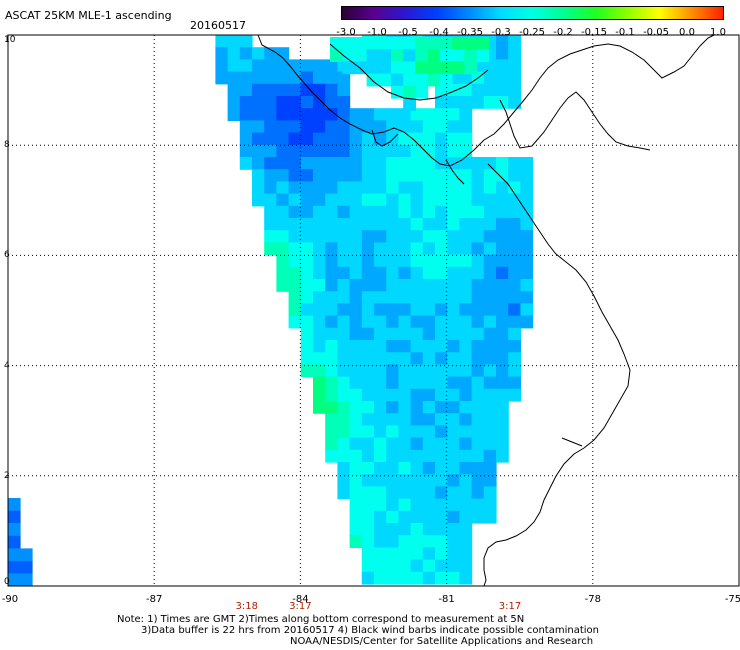 Image resolution: width=740 pixels, height=650 pixels. Describe the element at coordinates (7, 145) in the screenshot. I see `latitude-label: 8` at that location.